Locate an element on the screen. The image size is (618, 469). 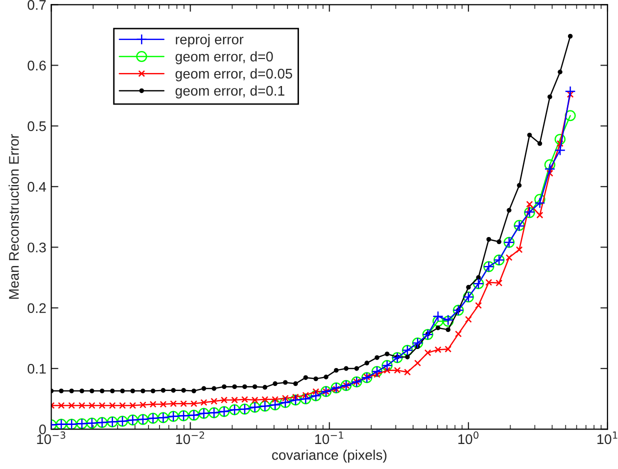
y-tick-label: 0.2 is located at coordinates (37, 308).